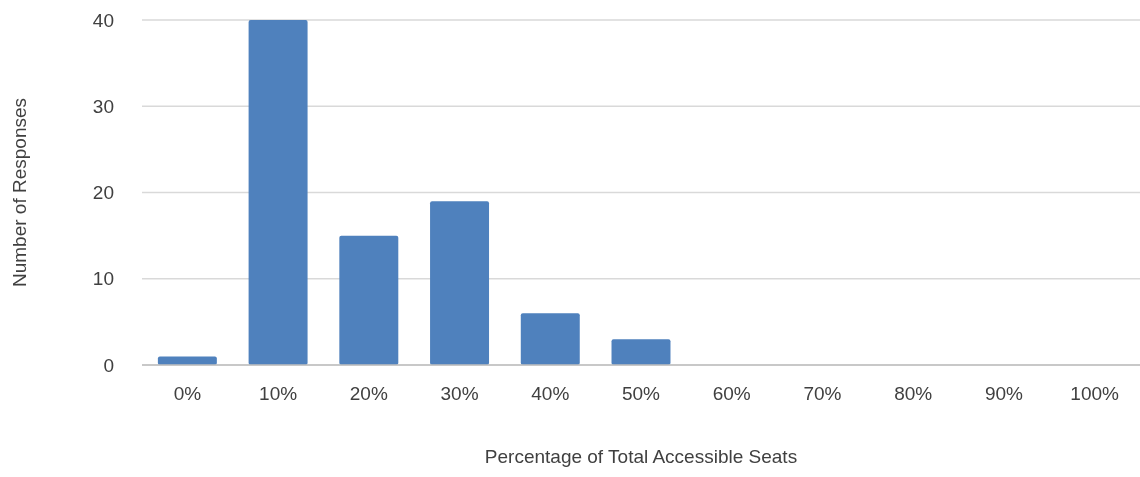 The height and width of the screenshot is (477, 1140). What do you see at coordinates (103, 279) in the screenshot?
I see `y-tick-label: 10` at bounding box center [103, 279].